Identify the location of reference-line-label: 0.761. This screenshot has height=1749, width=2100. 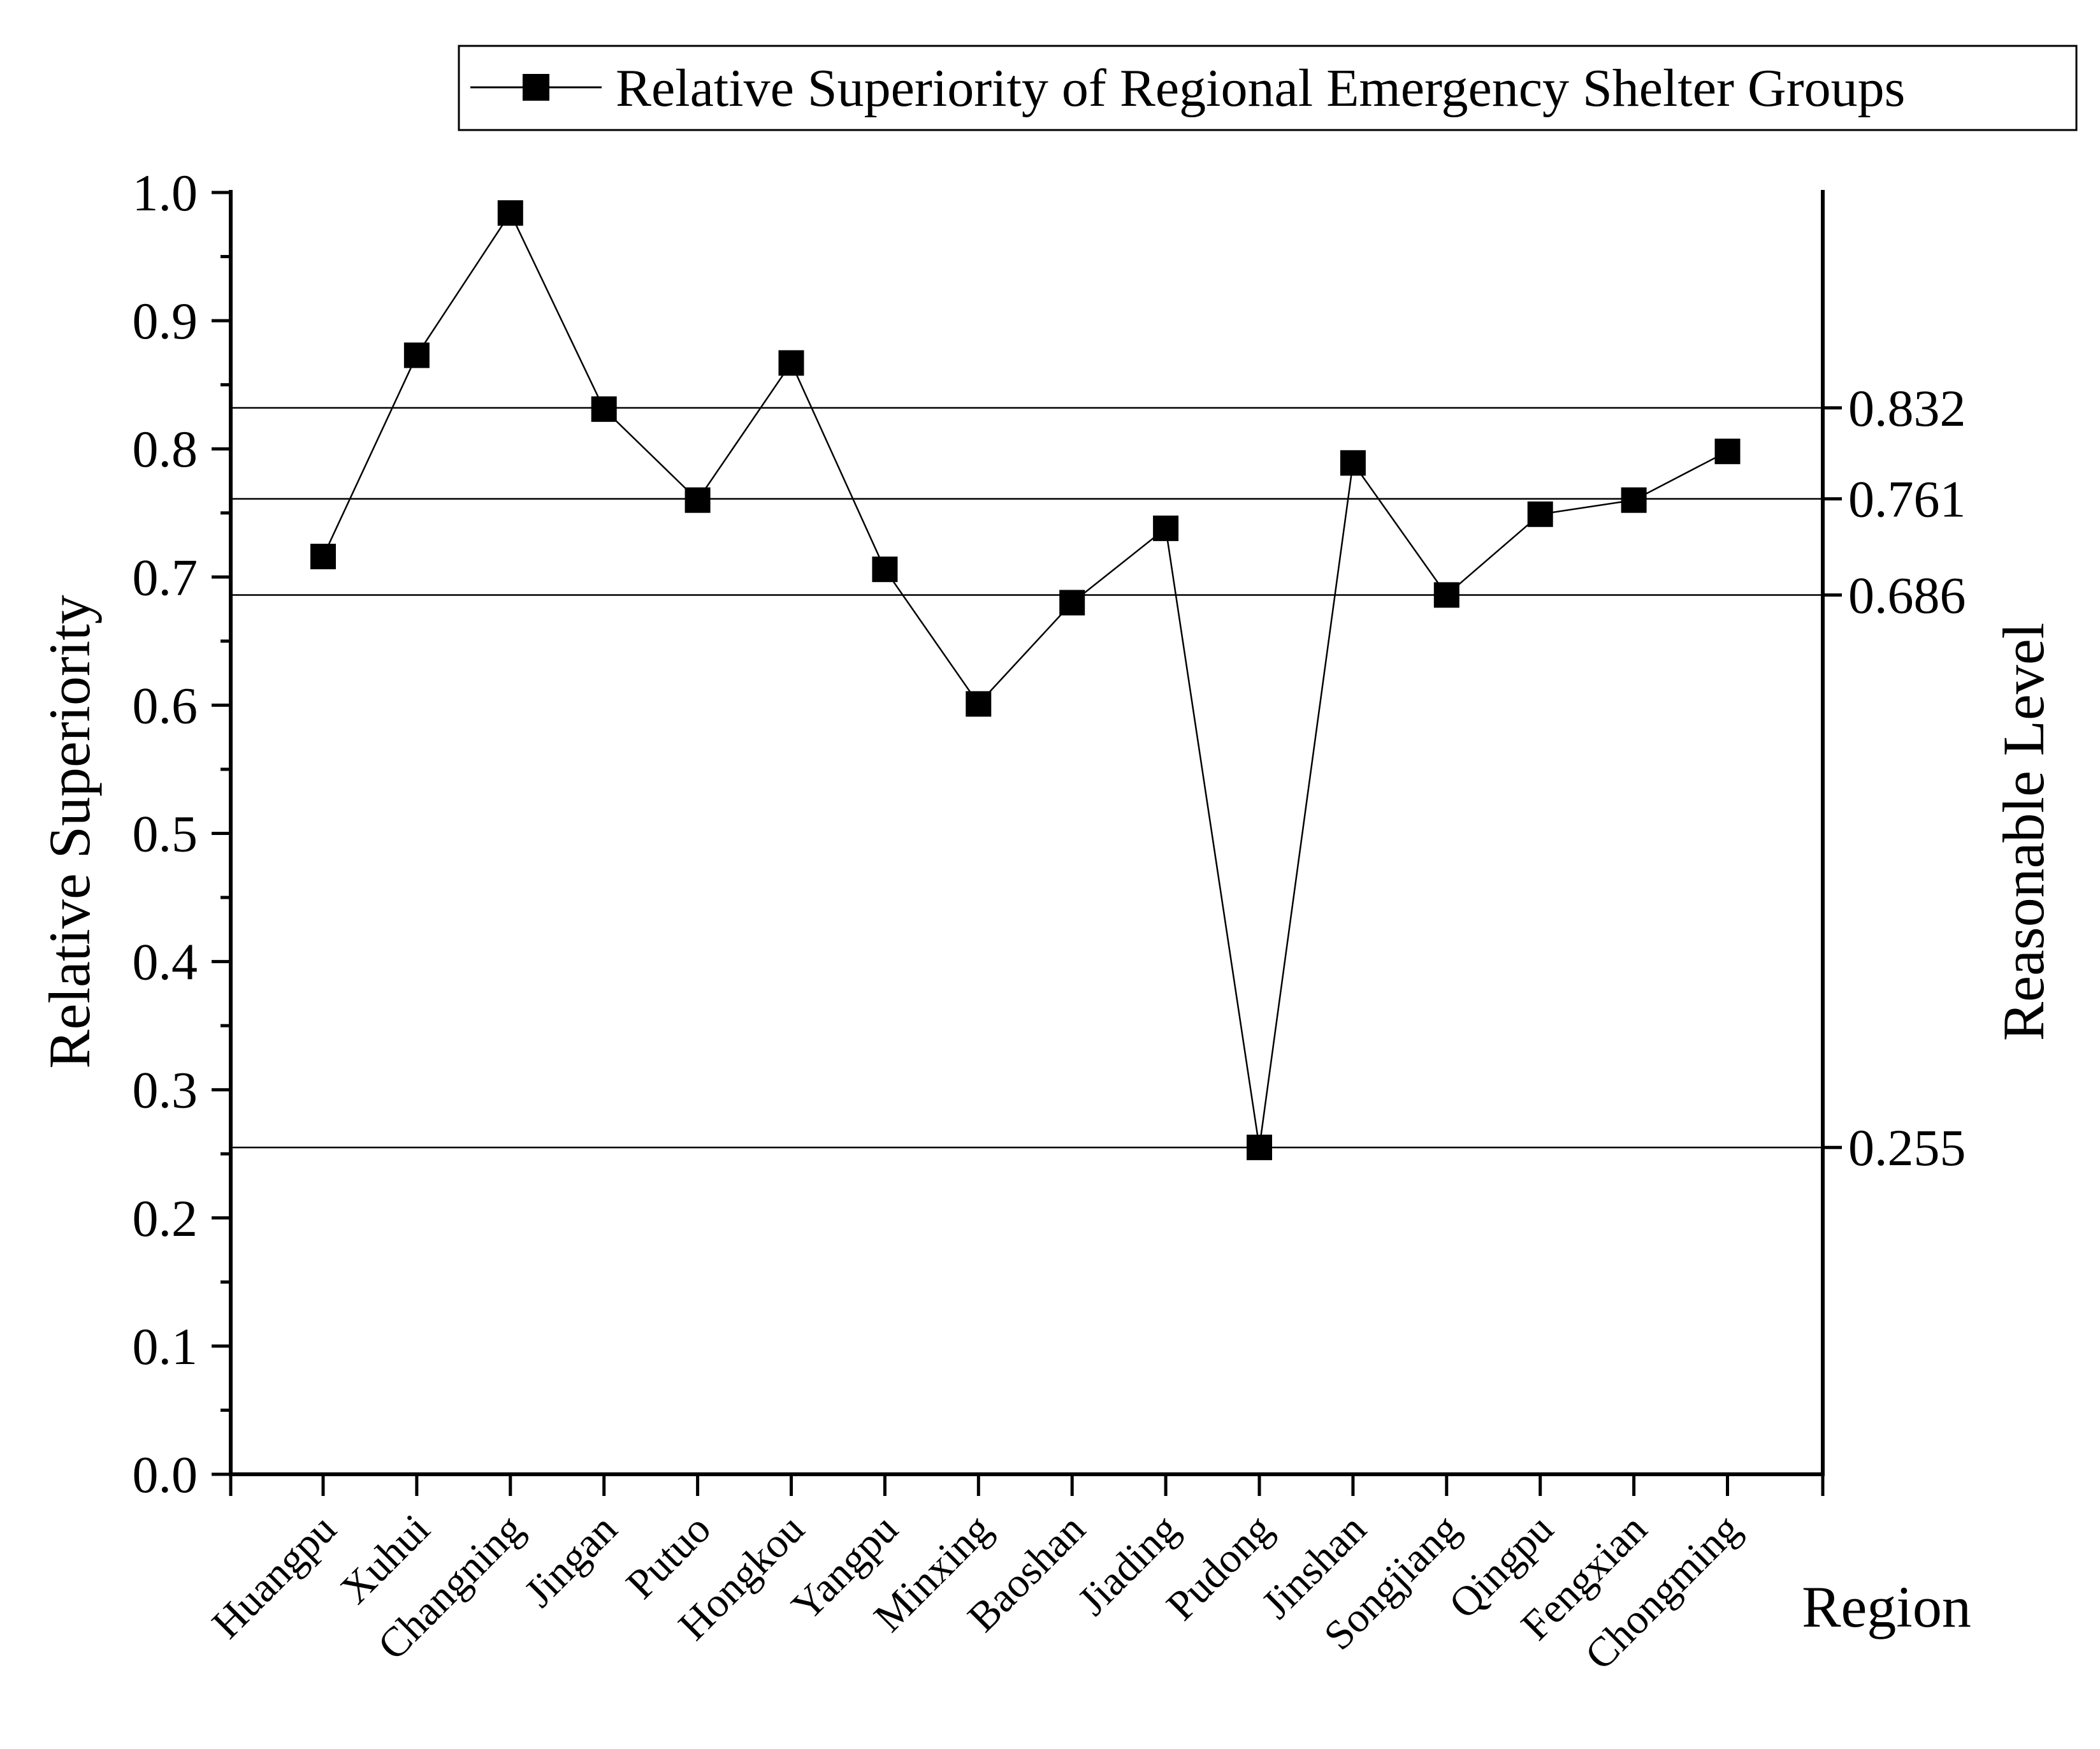
(1907, 499).